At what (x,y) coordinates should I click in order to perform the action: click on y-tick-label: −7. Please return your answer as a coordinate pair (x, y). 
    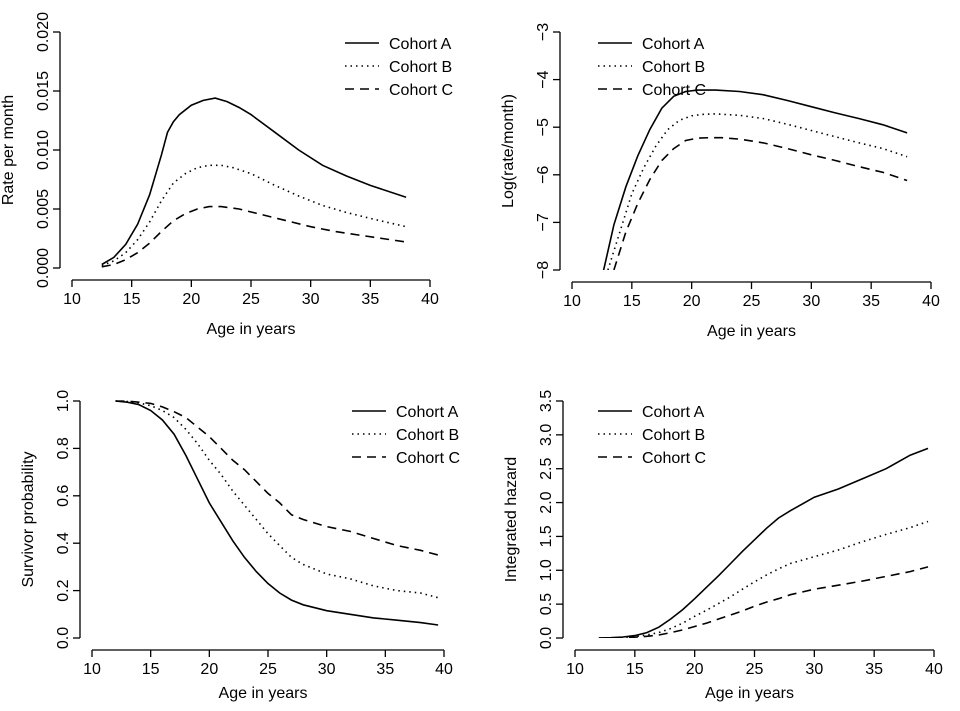
    Looking at the image, I should click on (543, 222).